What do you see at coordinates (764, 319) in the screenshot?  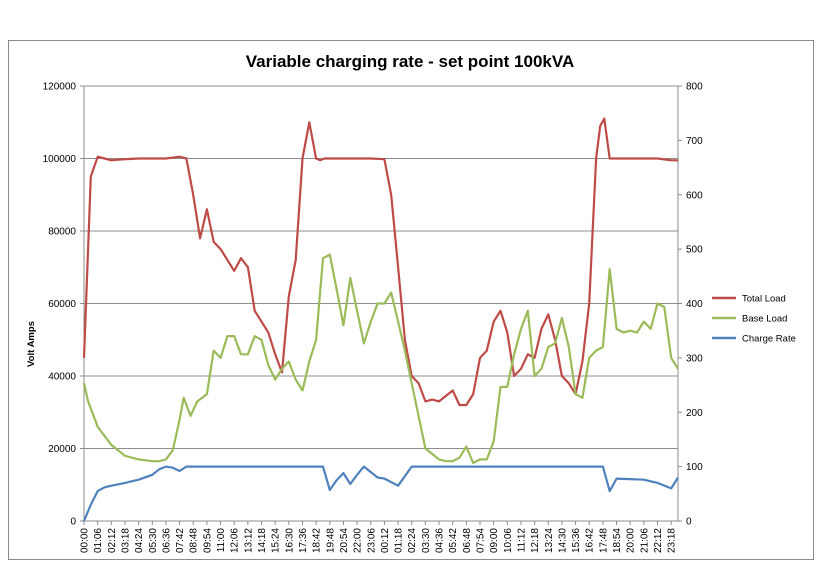 I see `legend-label-base-load: Base Load` at bounding box center [764, 319].